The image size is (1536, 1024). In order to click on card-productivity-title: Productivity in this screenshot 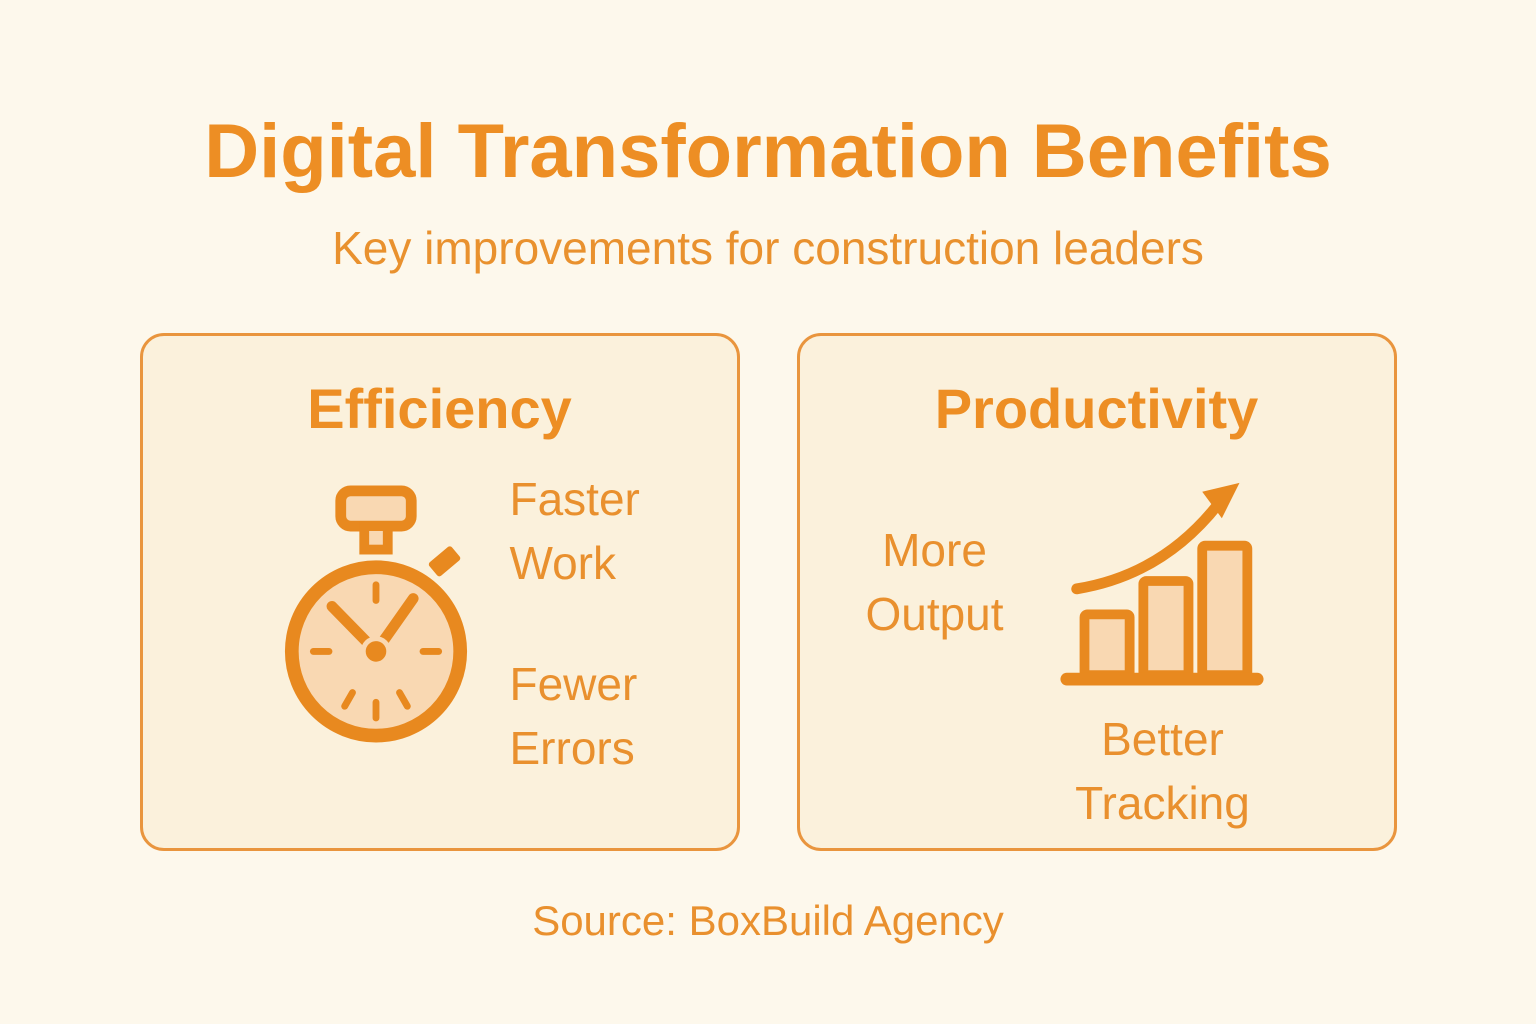, I will do `click(1096, 408)`.